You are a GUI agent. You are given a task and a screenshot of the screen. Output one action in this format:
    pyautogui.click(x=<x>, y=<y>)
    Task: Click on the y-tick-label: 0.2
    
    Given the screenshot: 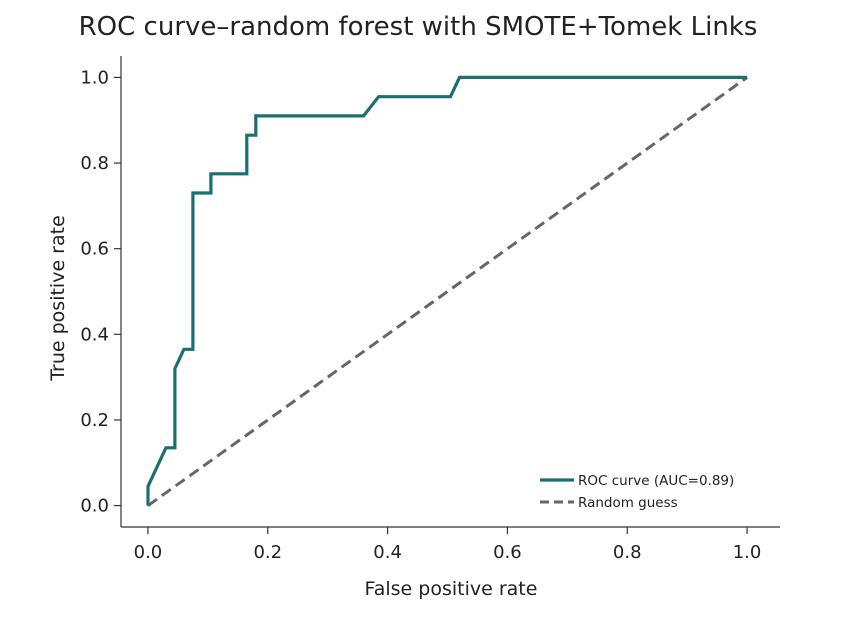 What is the action you would take?
    pyautogui.click(x=94, y=420)
    